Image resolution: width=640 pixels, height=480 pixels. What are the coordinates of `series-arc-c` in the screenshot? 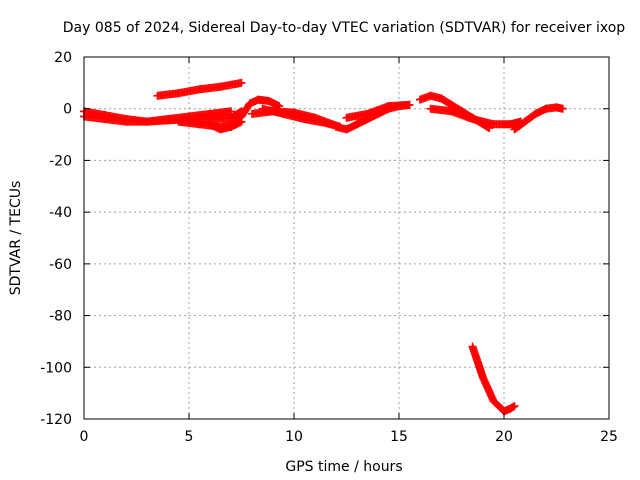 It's located at (199, 89).